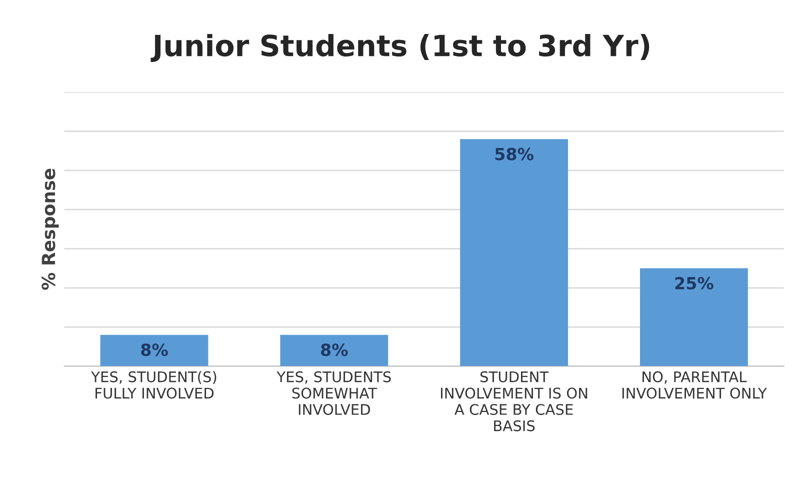  I want to click on x-tick-label: YES, STUDENT(S) FULLY INVOLVED, so click(153, 385).